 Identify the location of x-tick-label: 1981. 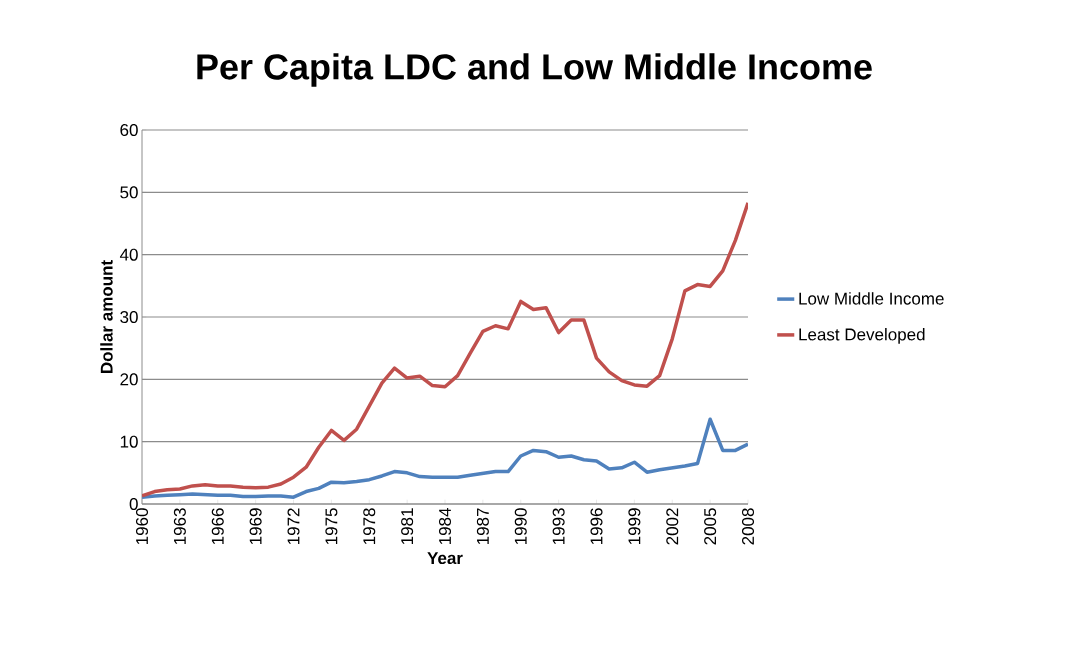
(407, 526).